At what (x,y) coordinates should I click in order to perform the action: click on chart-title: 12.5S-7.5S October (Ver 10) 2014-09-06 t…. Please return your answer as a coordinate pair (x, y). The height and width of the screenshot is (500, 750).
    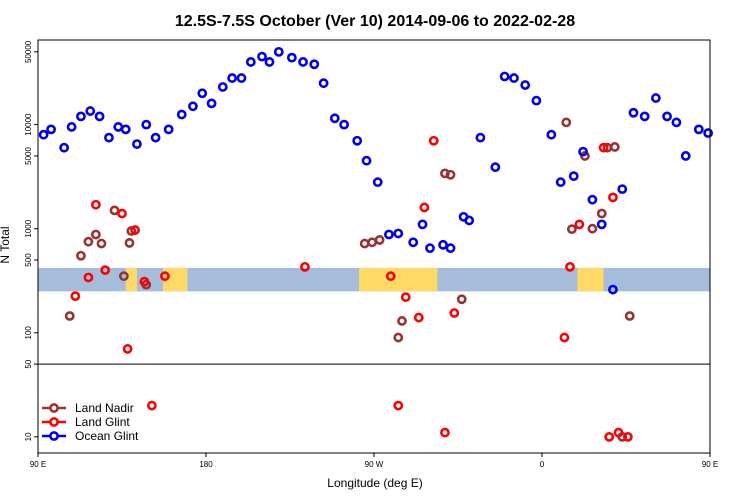
    Looking at the image, I should click on (375, 21).